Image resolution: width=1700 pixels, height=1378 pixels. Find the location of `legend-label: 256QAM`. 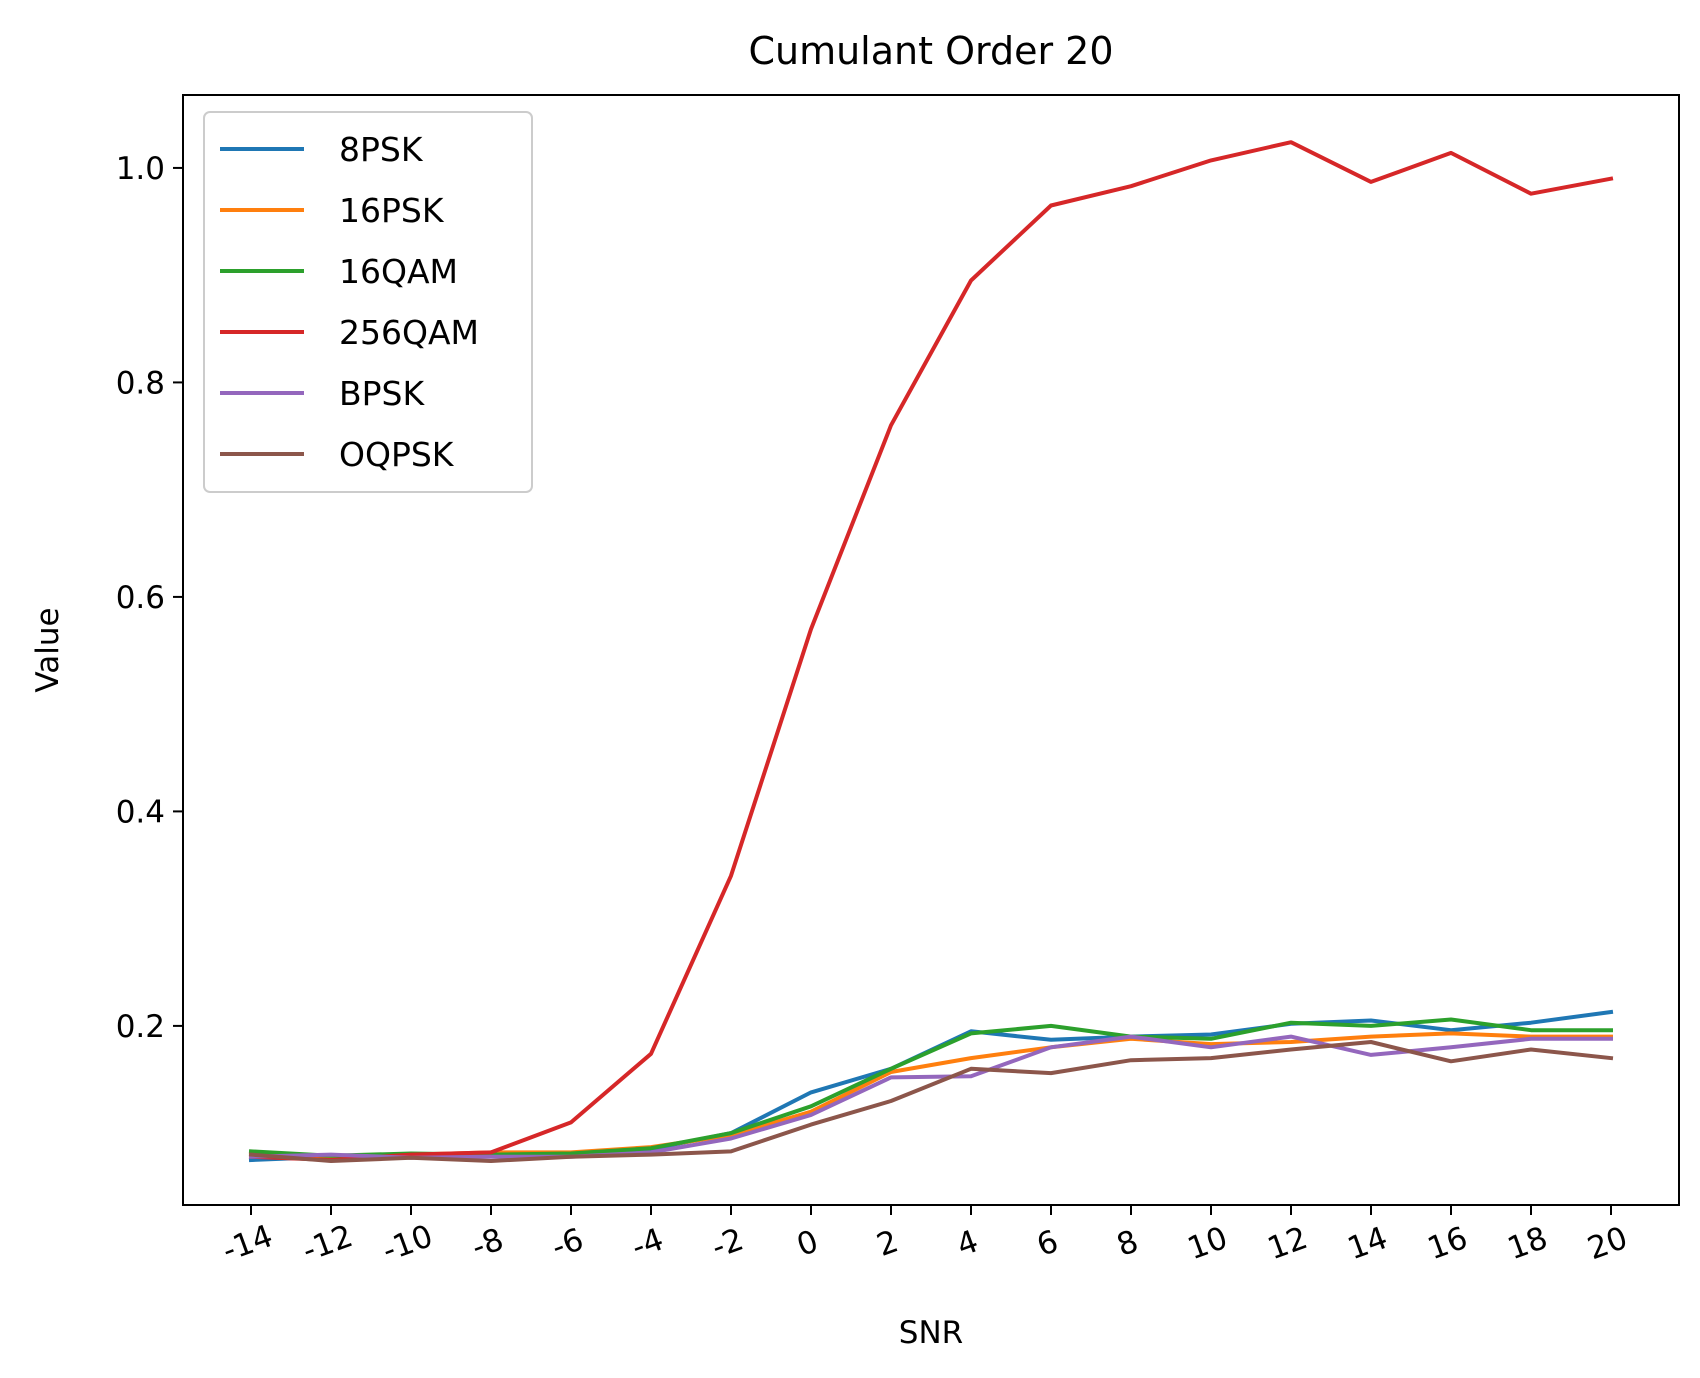

legend-label: 256QAM is located at coordinates (409, 332).